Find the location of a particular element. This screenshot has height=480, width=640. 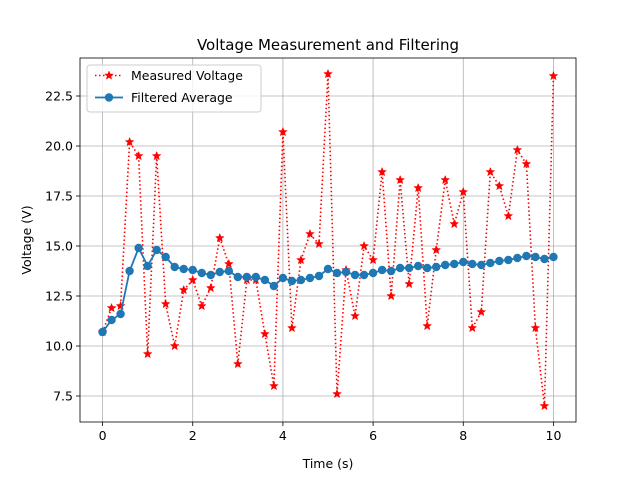

x-tick-label: 0 is located at coordinates (103, 435).